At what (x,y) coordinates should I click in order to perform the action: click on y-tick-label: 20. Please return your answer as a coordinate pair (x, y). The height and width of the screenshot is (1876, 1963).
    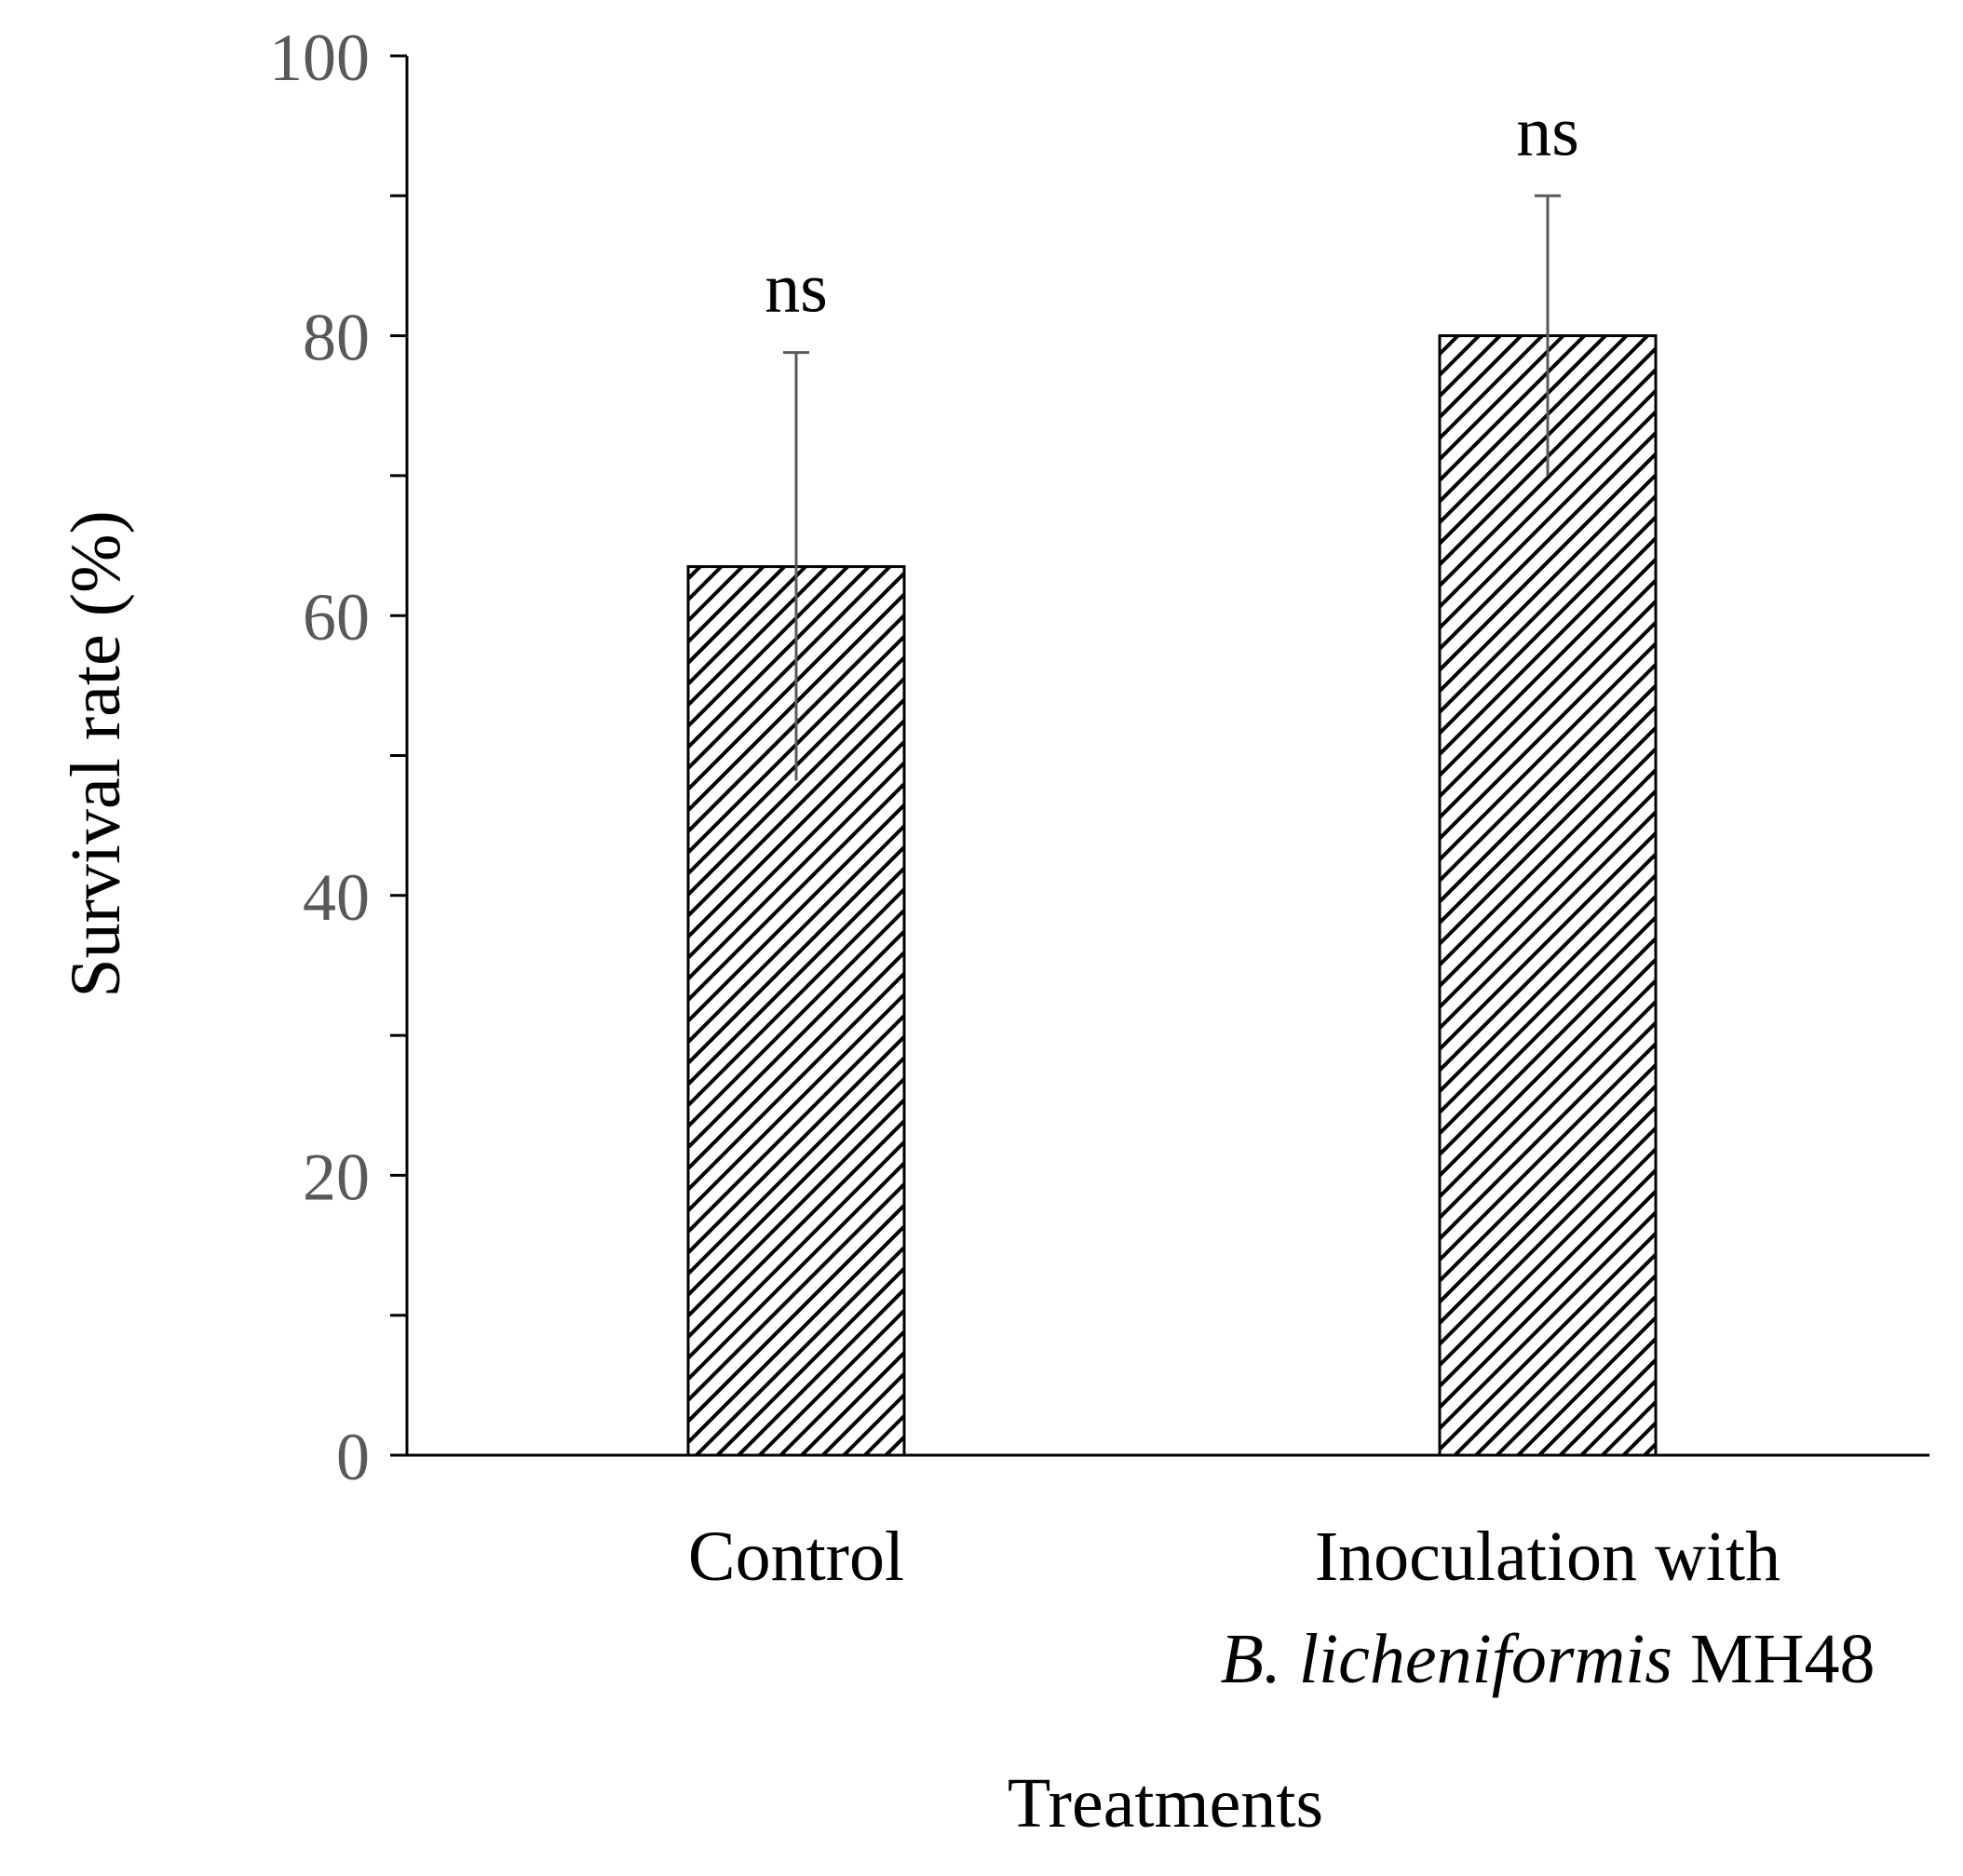
    Looking at the image, I should click on (336, 1177).